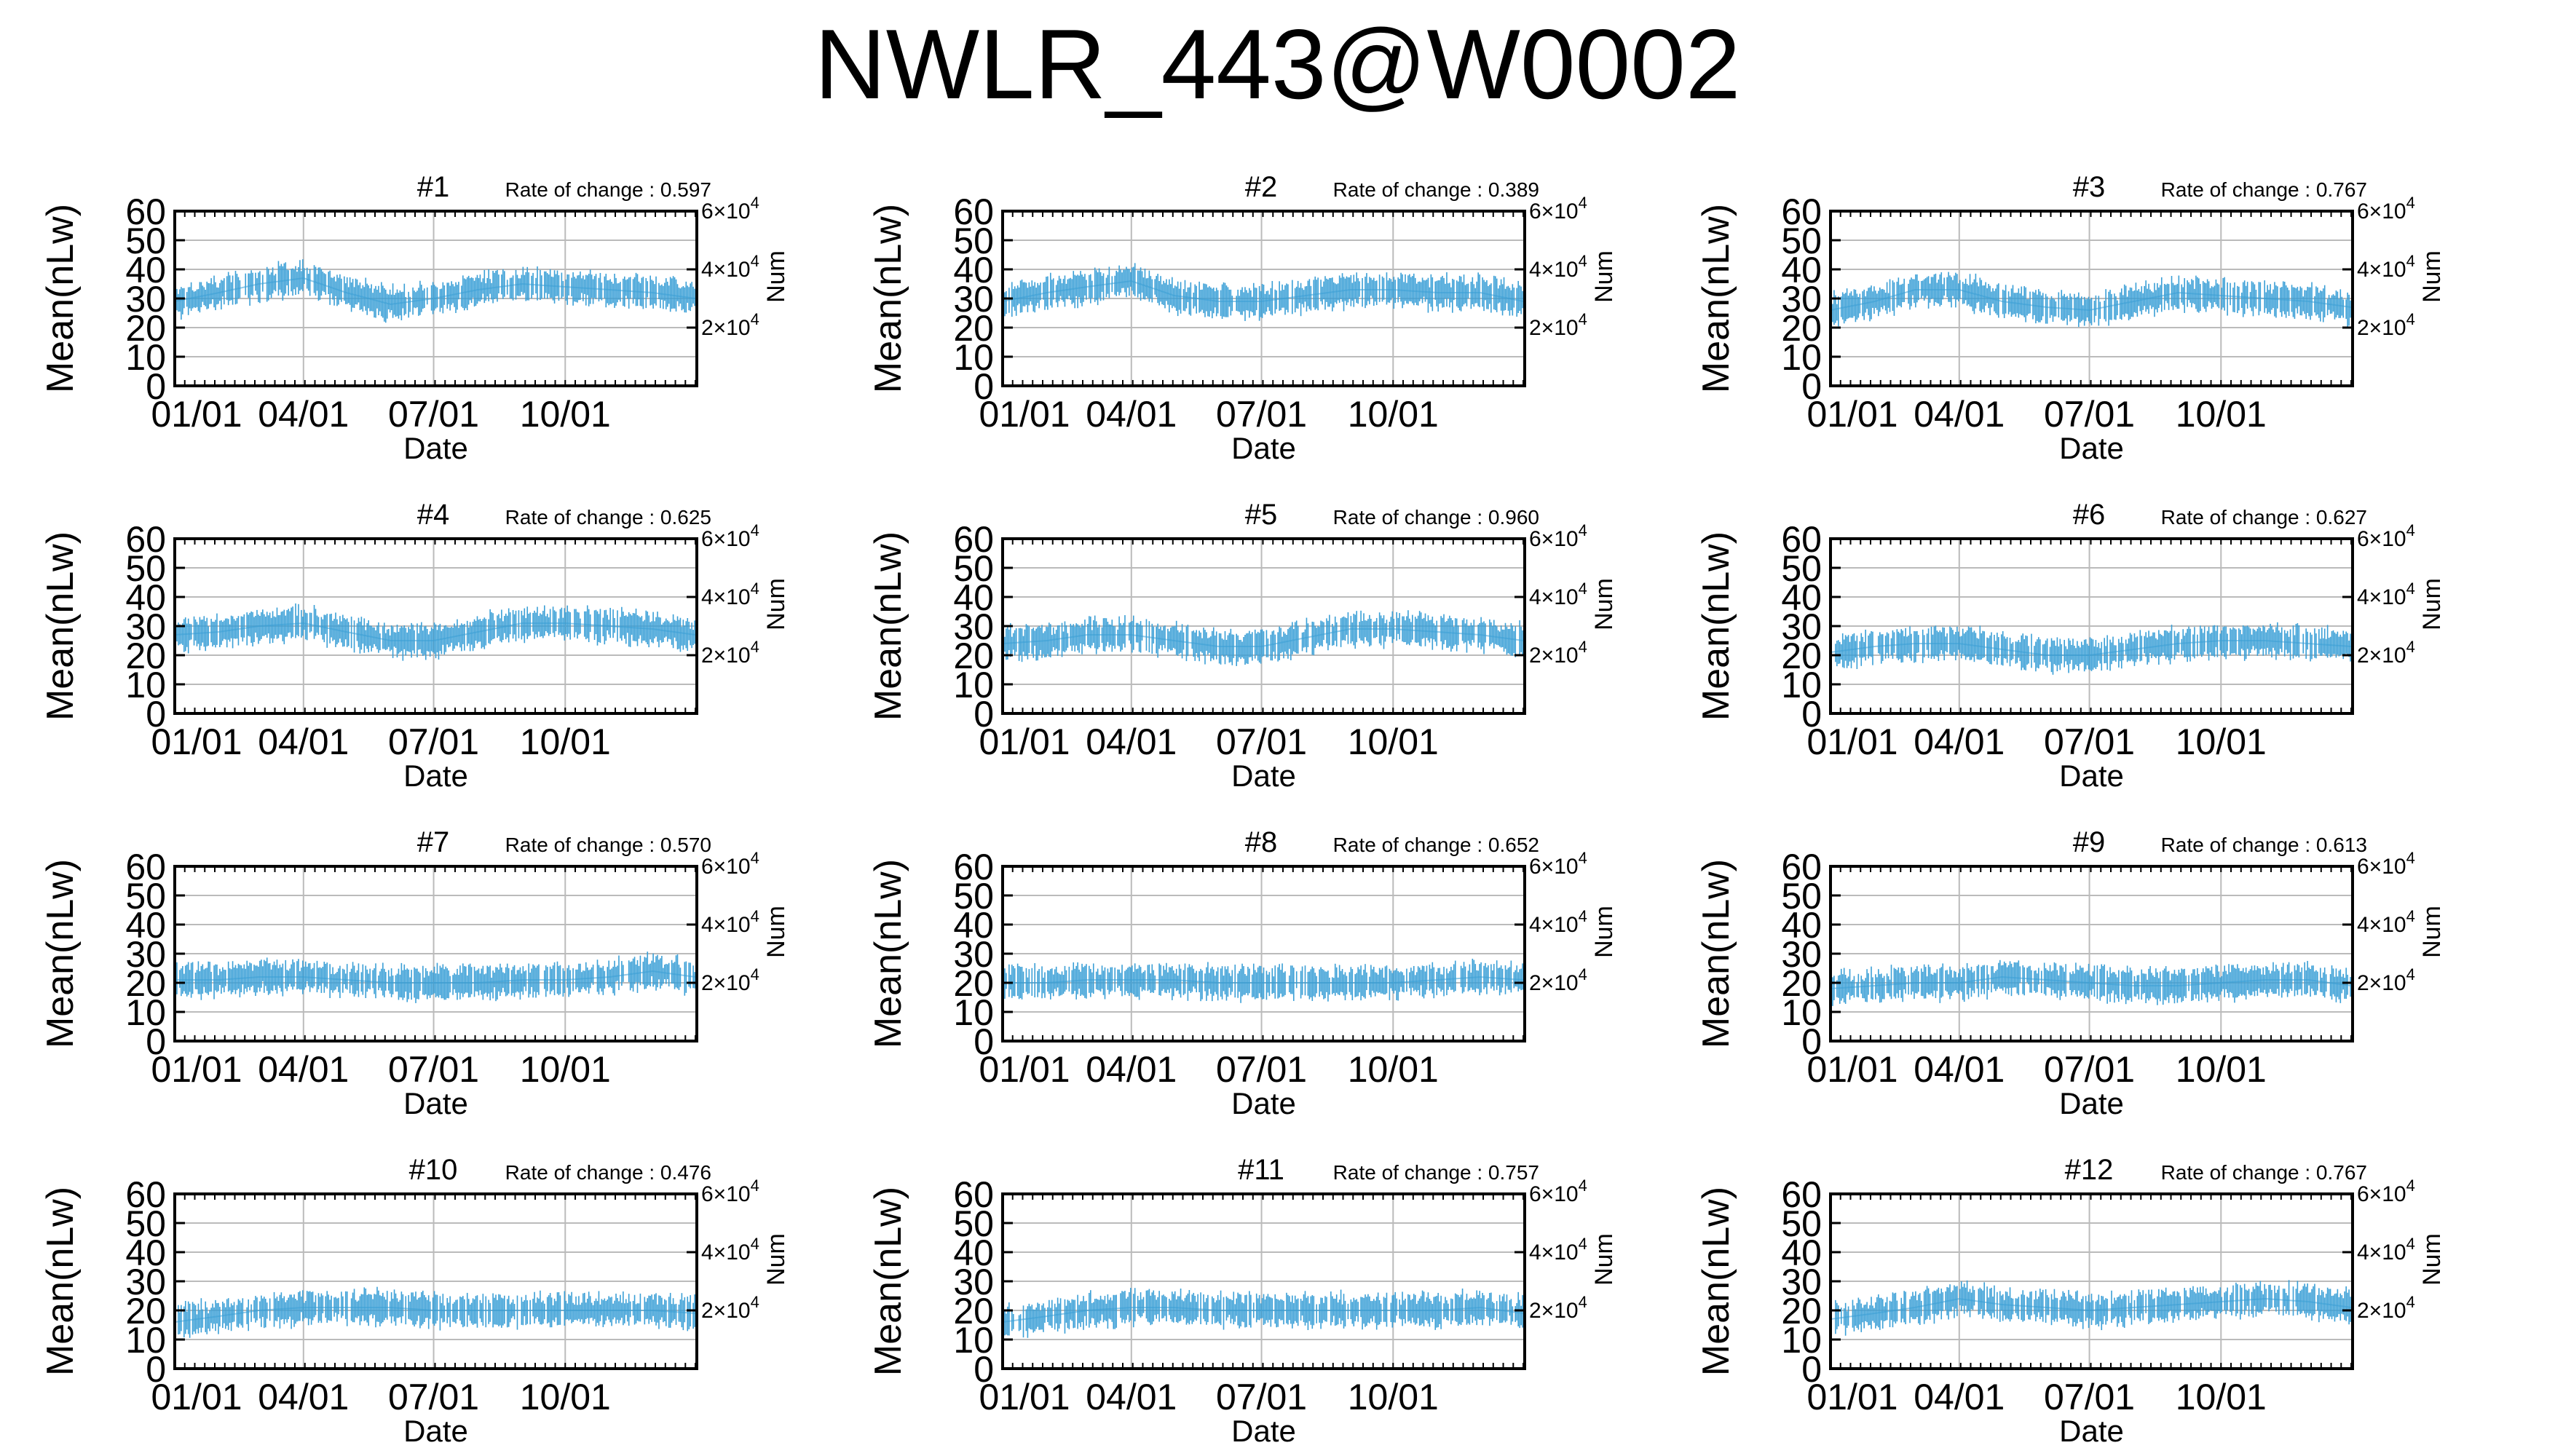  I want to click on rate-of-change: Rate of change : 0.960, so click(1436, 517).